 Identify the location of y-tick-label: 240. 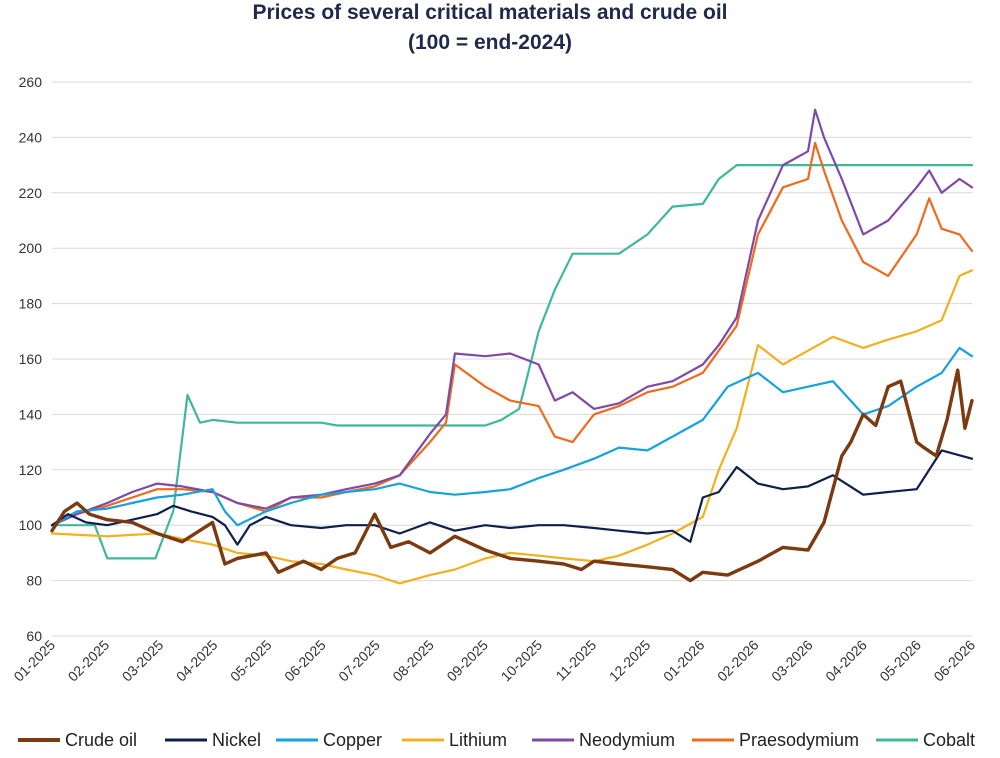
(31, 137).